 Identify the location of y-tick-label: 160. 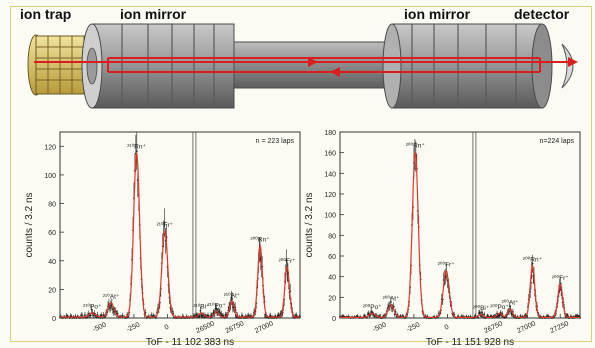
(330, 154).